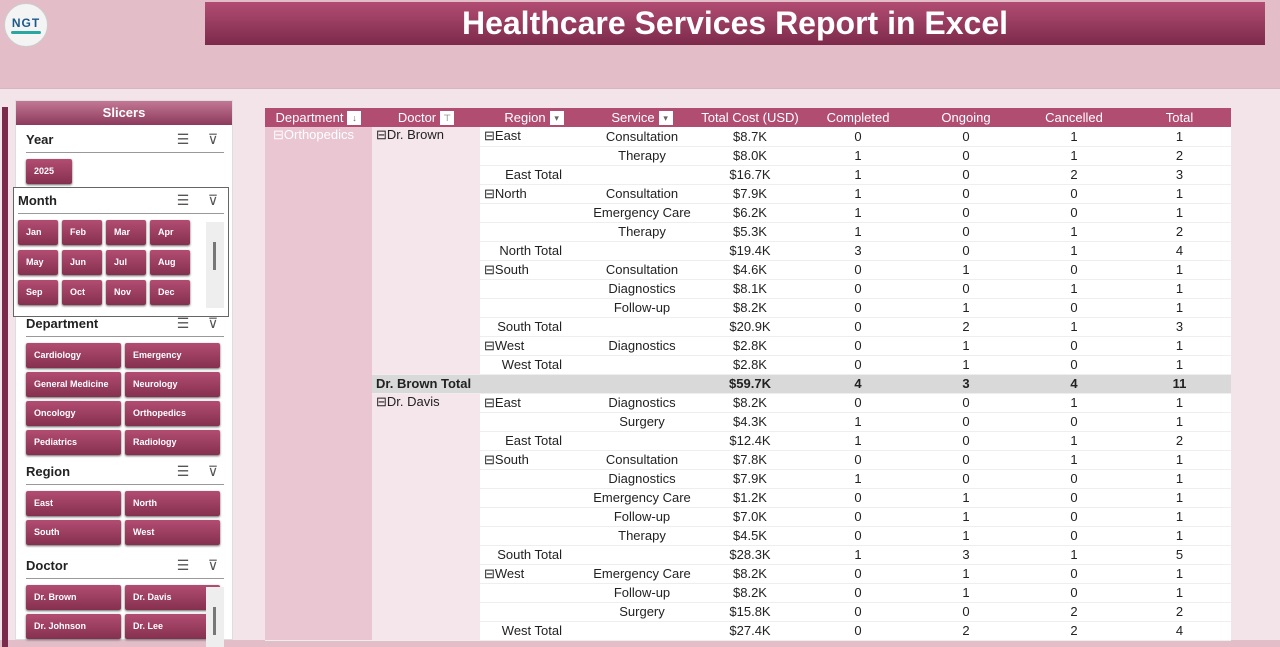  What do you see at coordinates (172, 626) in the screenshot?
I see `slicer-button-dr-lee: Dr. Lee` at bounding box center [172, 626].